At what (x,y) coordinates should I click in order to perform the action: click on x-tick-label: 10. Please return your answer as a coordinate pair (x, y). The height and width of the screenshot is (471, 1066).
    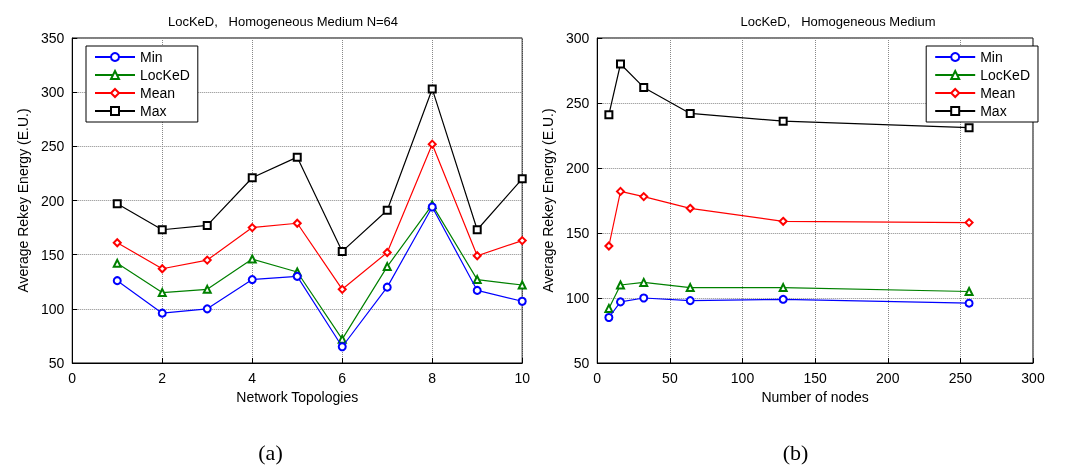
    Looking at the image, I should click on (522, 378).